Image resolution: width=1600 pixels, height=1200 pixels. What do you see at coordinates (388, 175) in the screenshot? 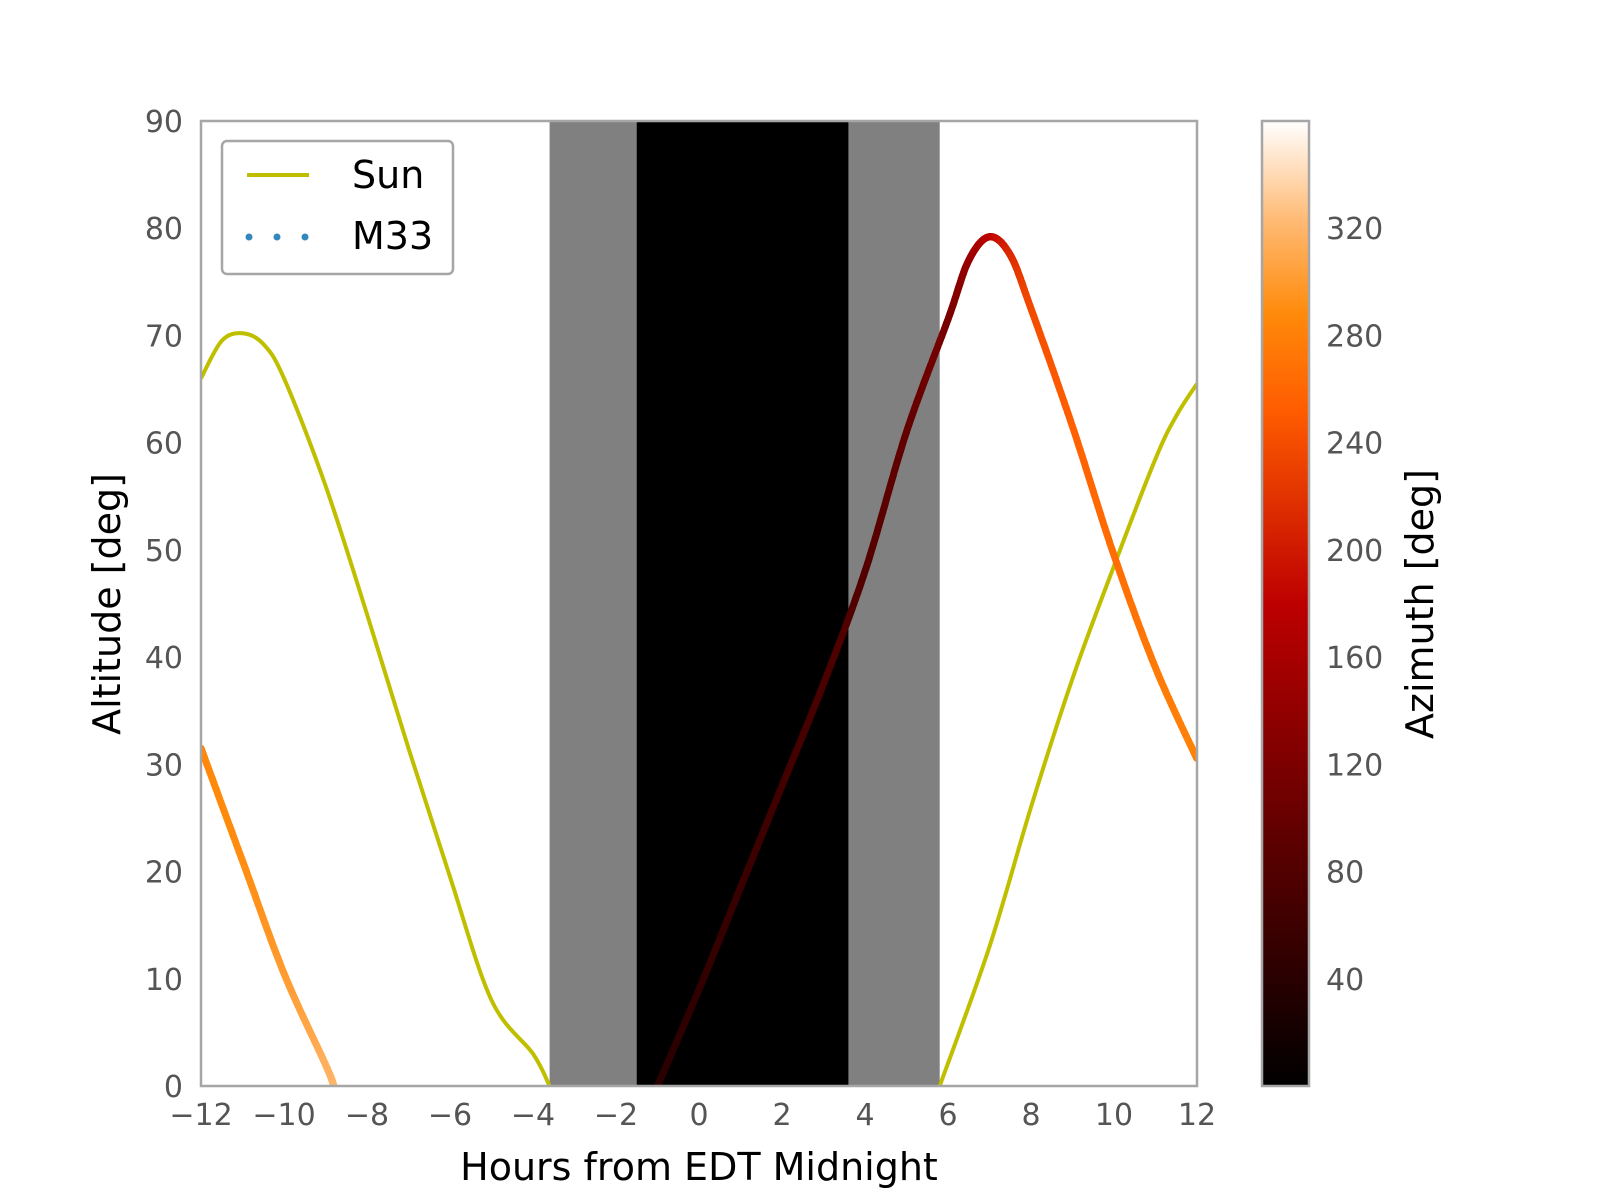
I see `legend-sun-label: Sun` at bounding box center [388, 175].